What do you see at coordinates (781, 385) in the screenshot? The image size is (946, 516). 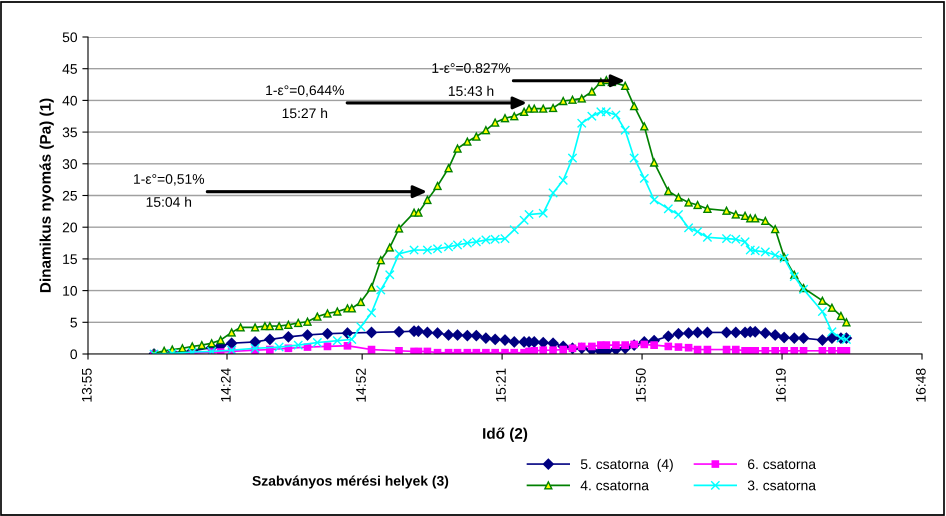 I see `x-tick-label: 16:19` at bounding box center [781, 385].